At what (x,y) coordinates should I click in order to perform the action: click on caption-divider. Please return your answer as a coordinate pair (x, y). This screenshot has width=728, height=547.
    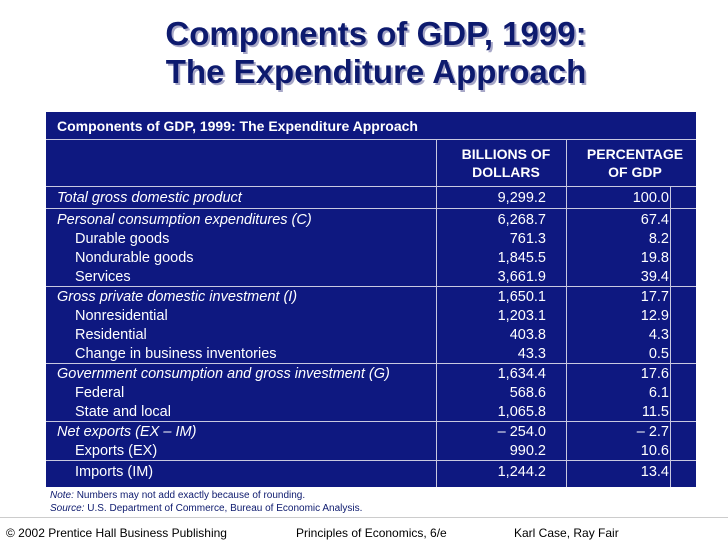
    Looking at the image, I should click on (371, 139).